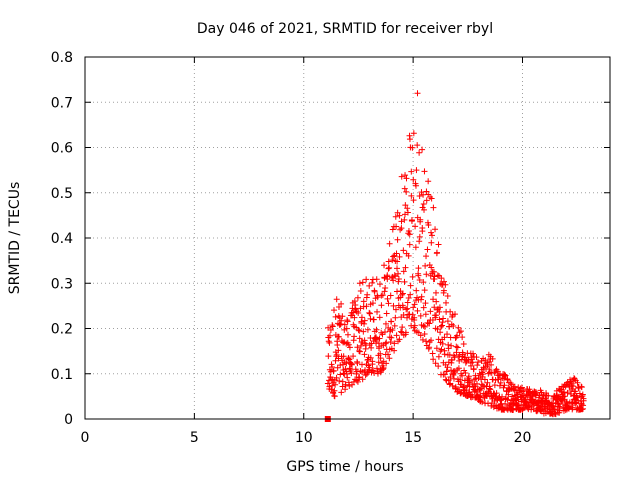 The image size is (640, 480). Describe the element at coordinates (62, 194) in the screenshot. I see `y-tick-label: 0.5` at that location.